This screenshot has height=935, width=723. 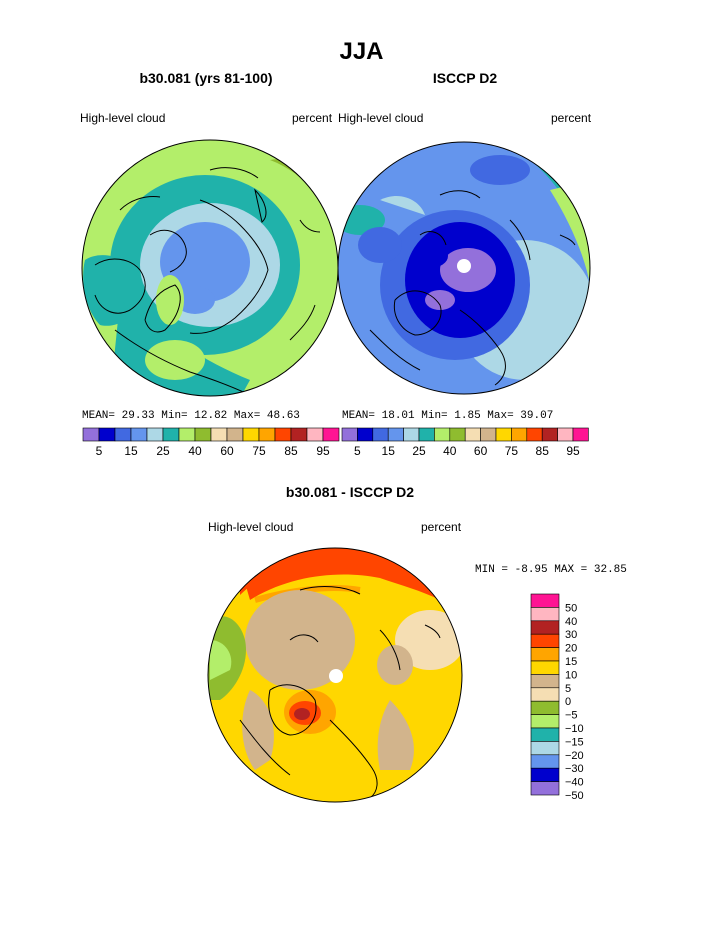 What do you see at coordinates (571, 635) in the screenshot?
I see `colorbar-tick-label: 30` at bounding box center [571, 635].